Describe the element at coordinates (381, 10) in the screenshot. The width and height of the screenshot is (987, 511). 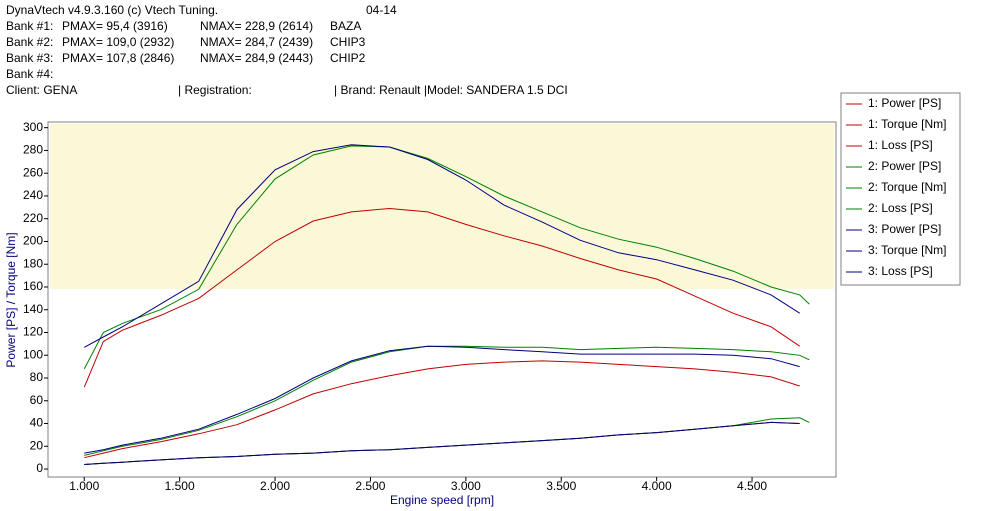
I see `date: 04-14` at that location.